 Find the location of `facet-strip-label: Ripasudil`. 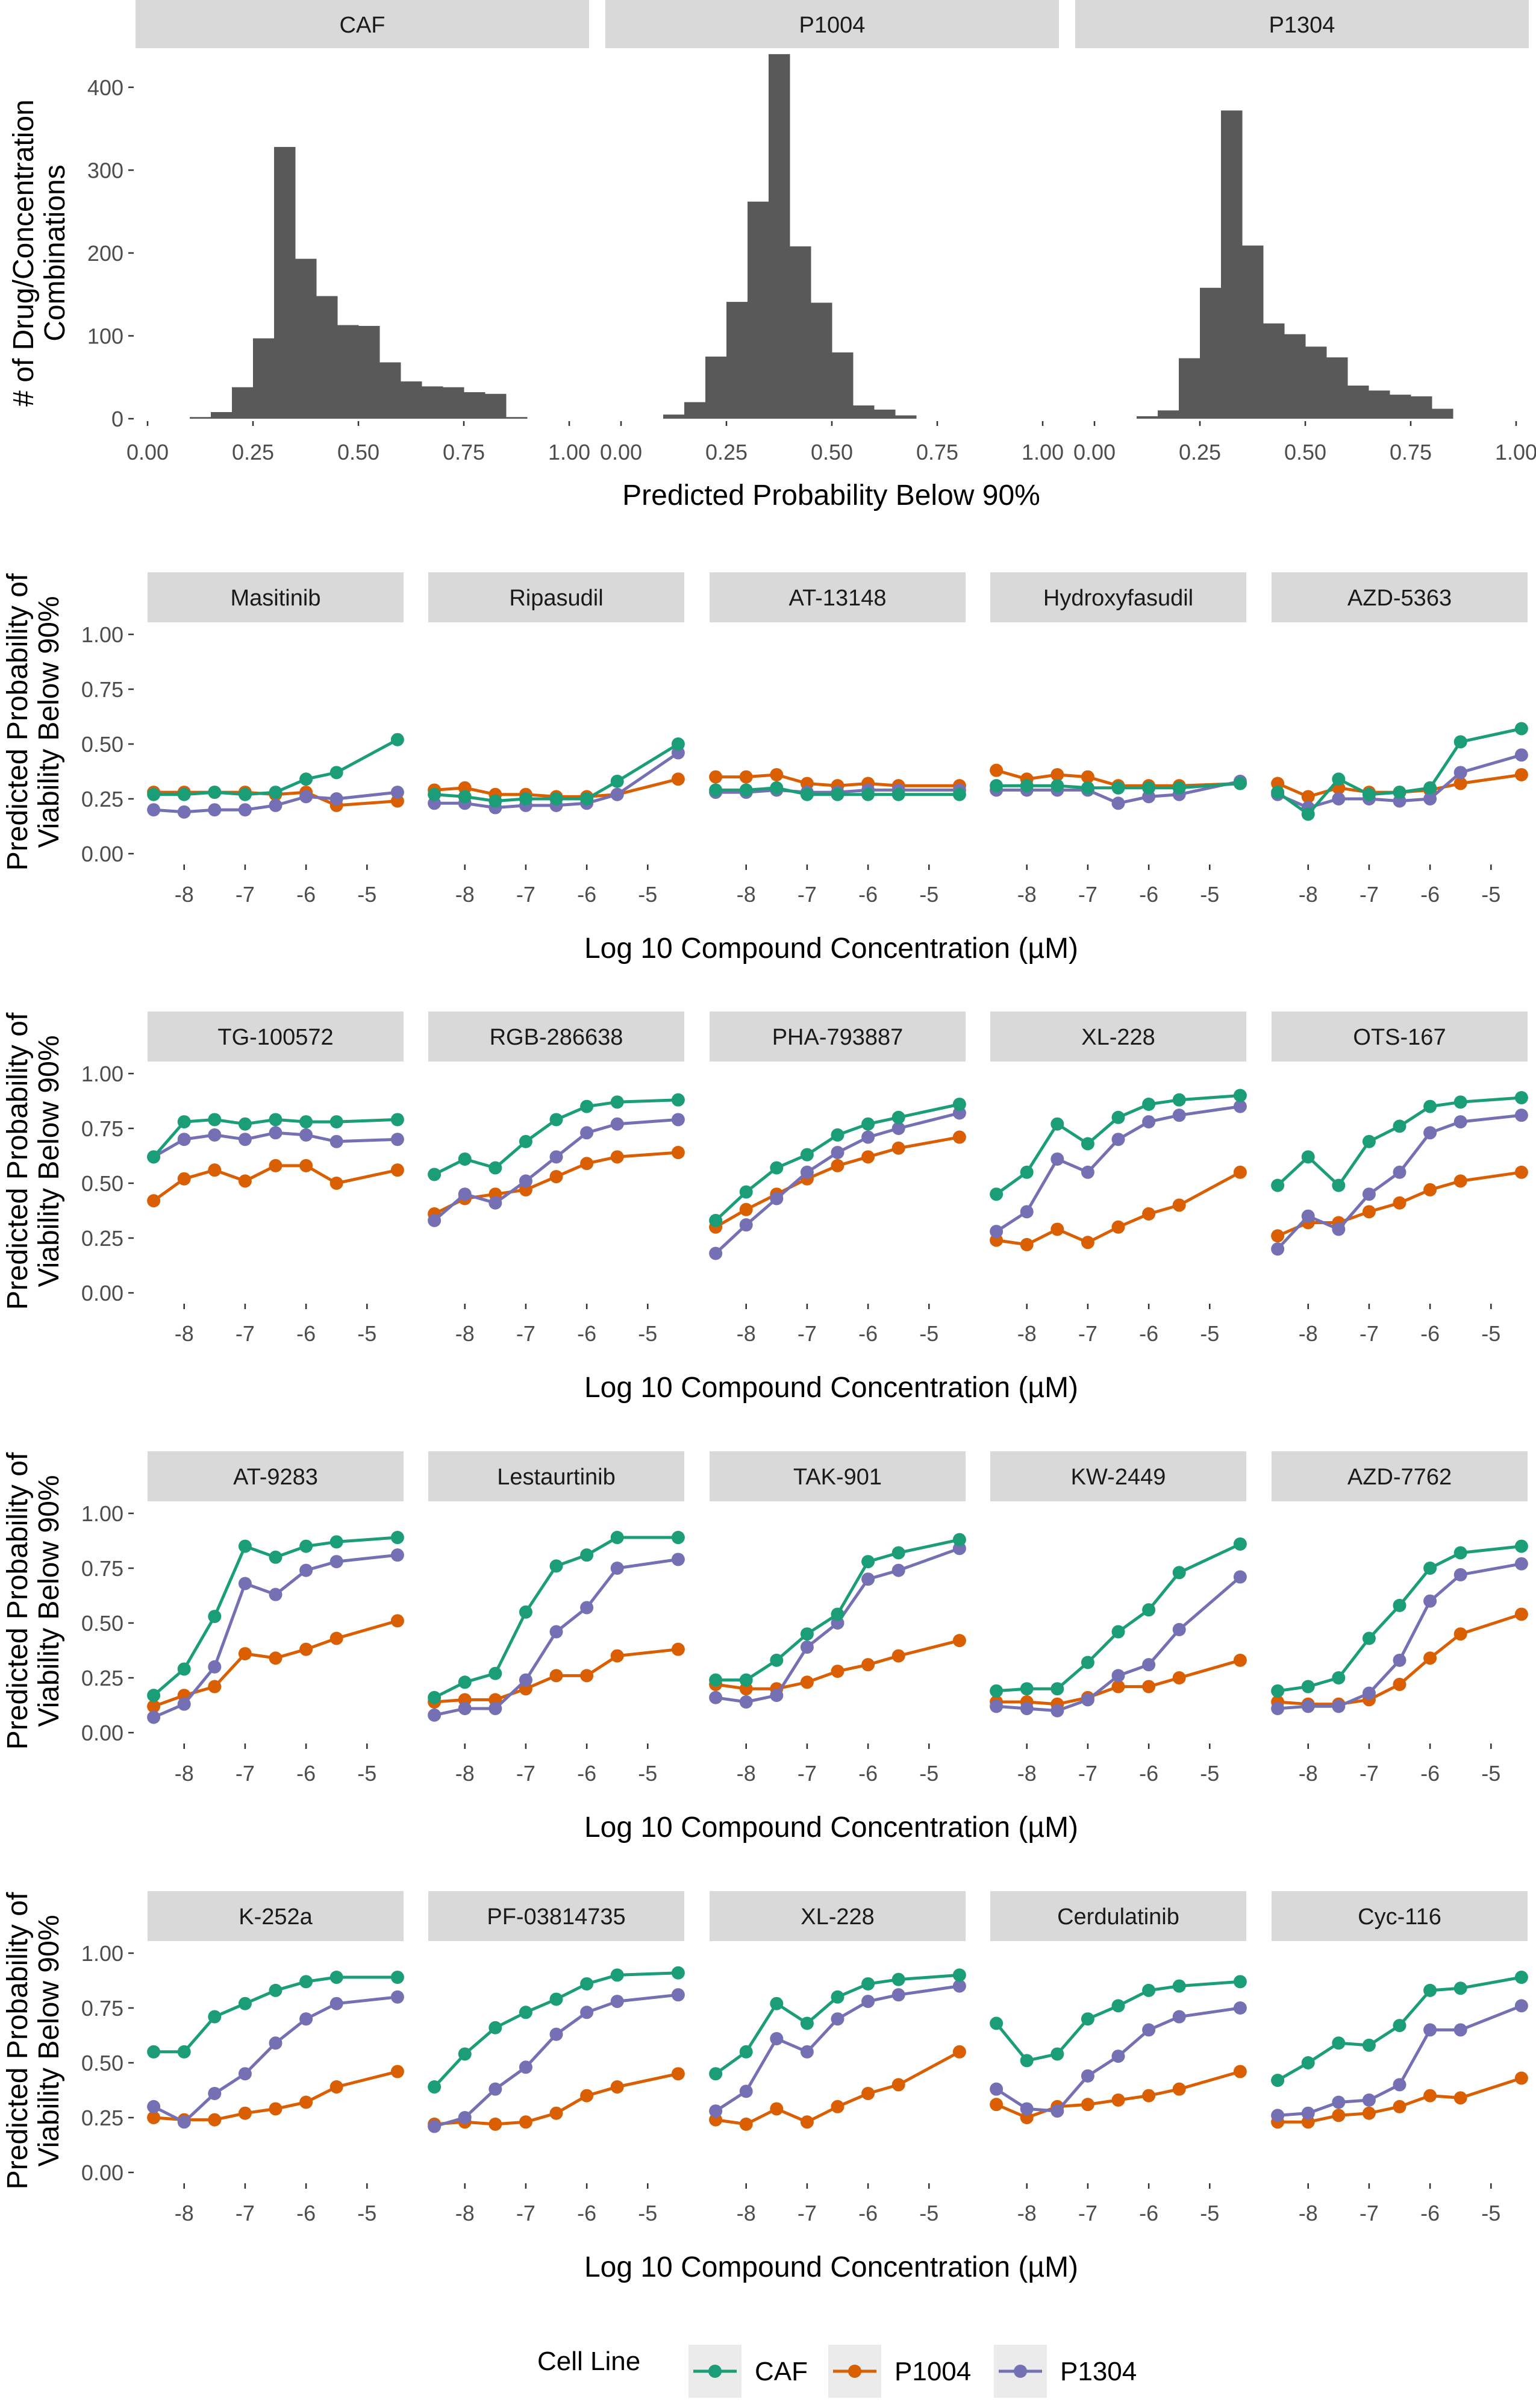

facet-strip-label: Ripasudil is located at coordinates (556, 598).